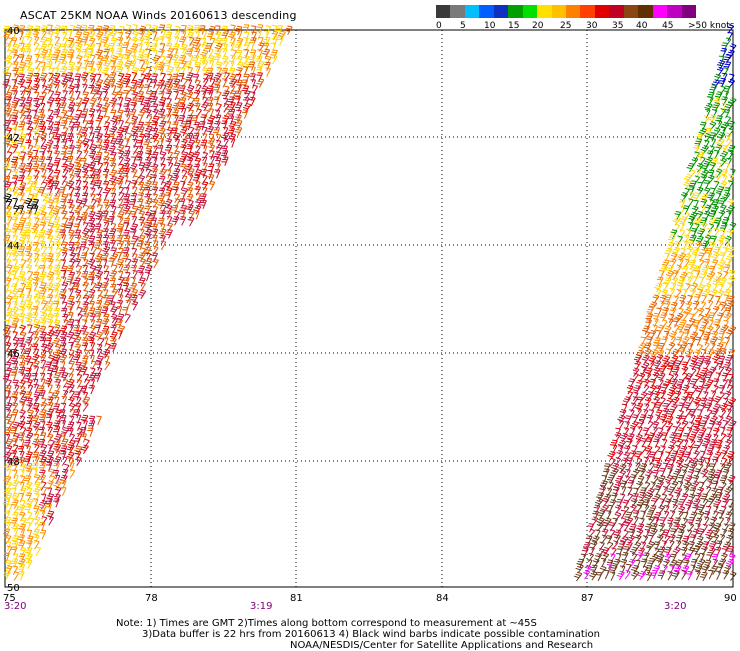  Describe the element at coordinates (13, 462) in the screenshot. I see `latitude-label: 48` at that location.